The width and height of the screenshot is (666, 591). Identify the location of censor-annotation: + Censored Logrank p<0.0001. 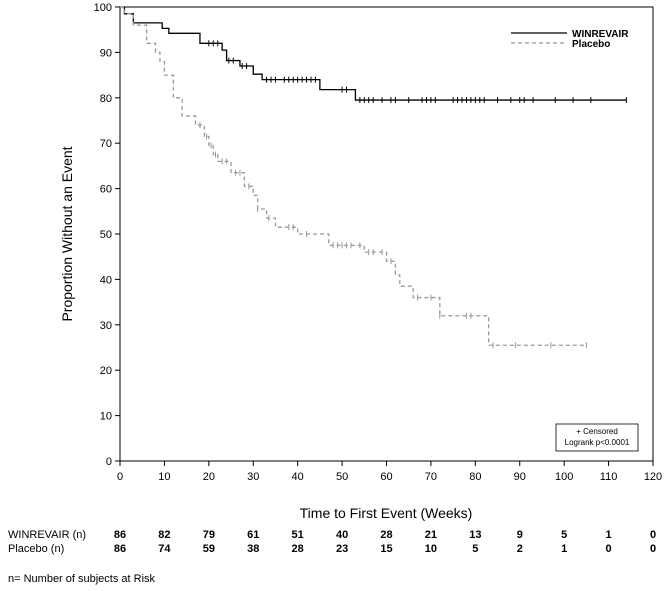
(597, 437).